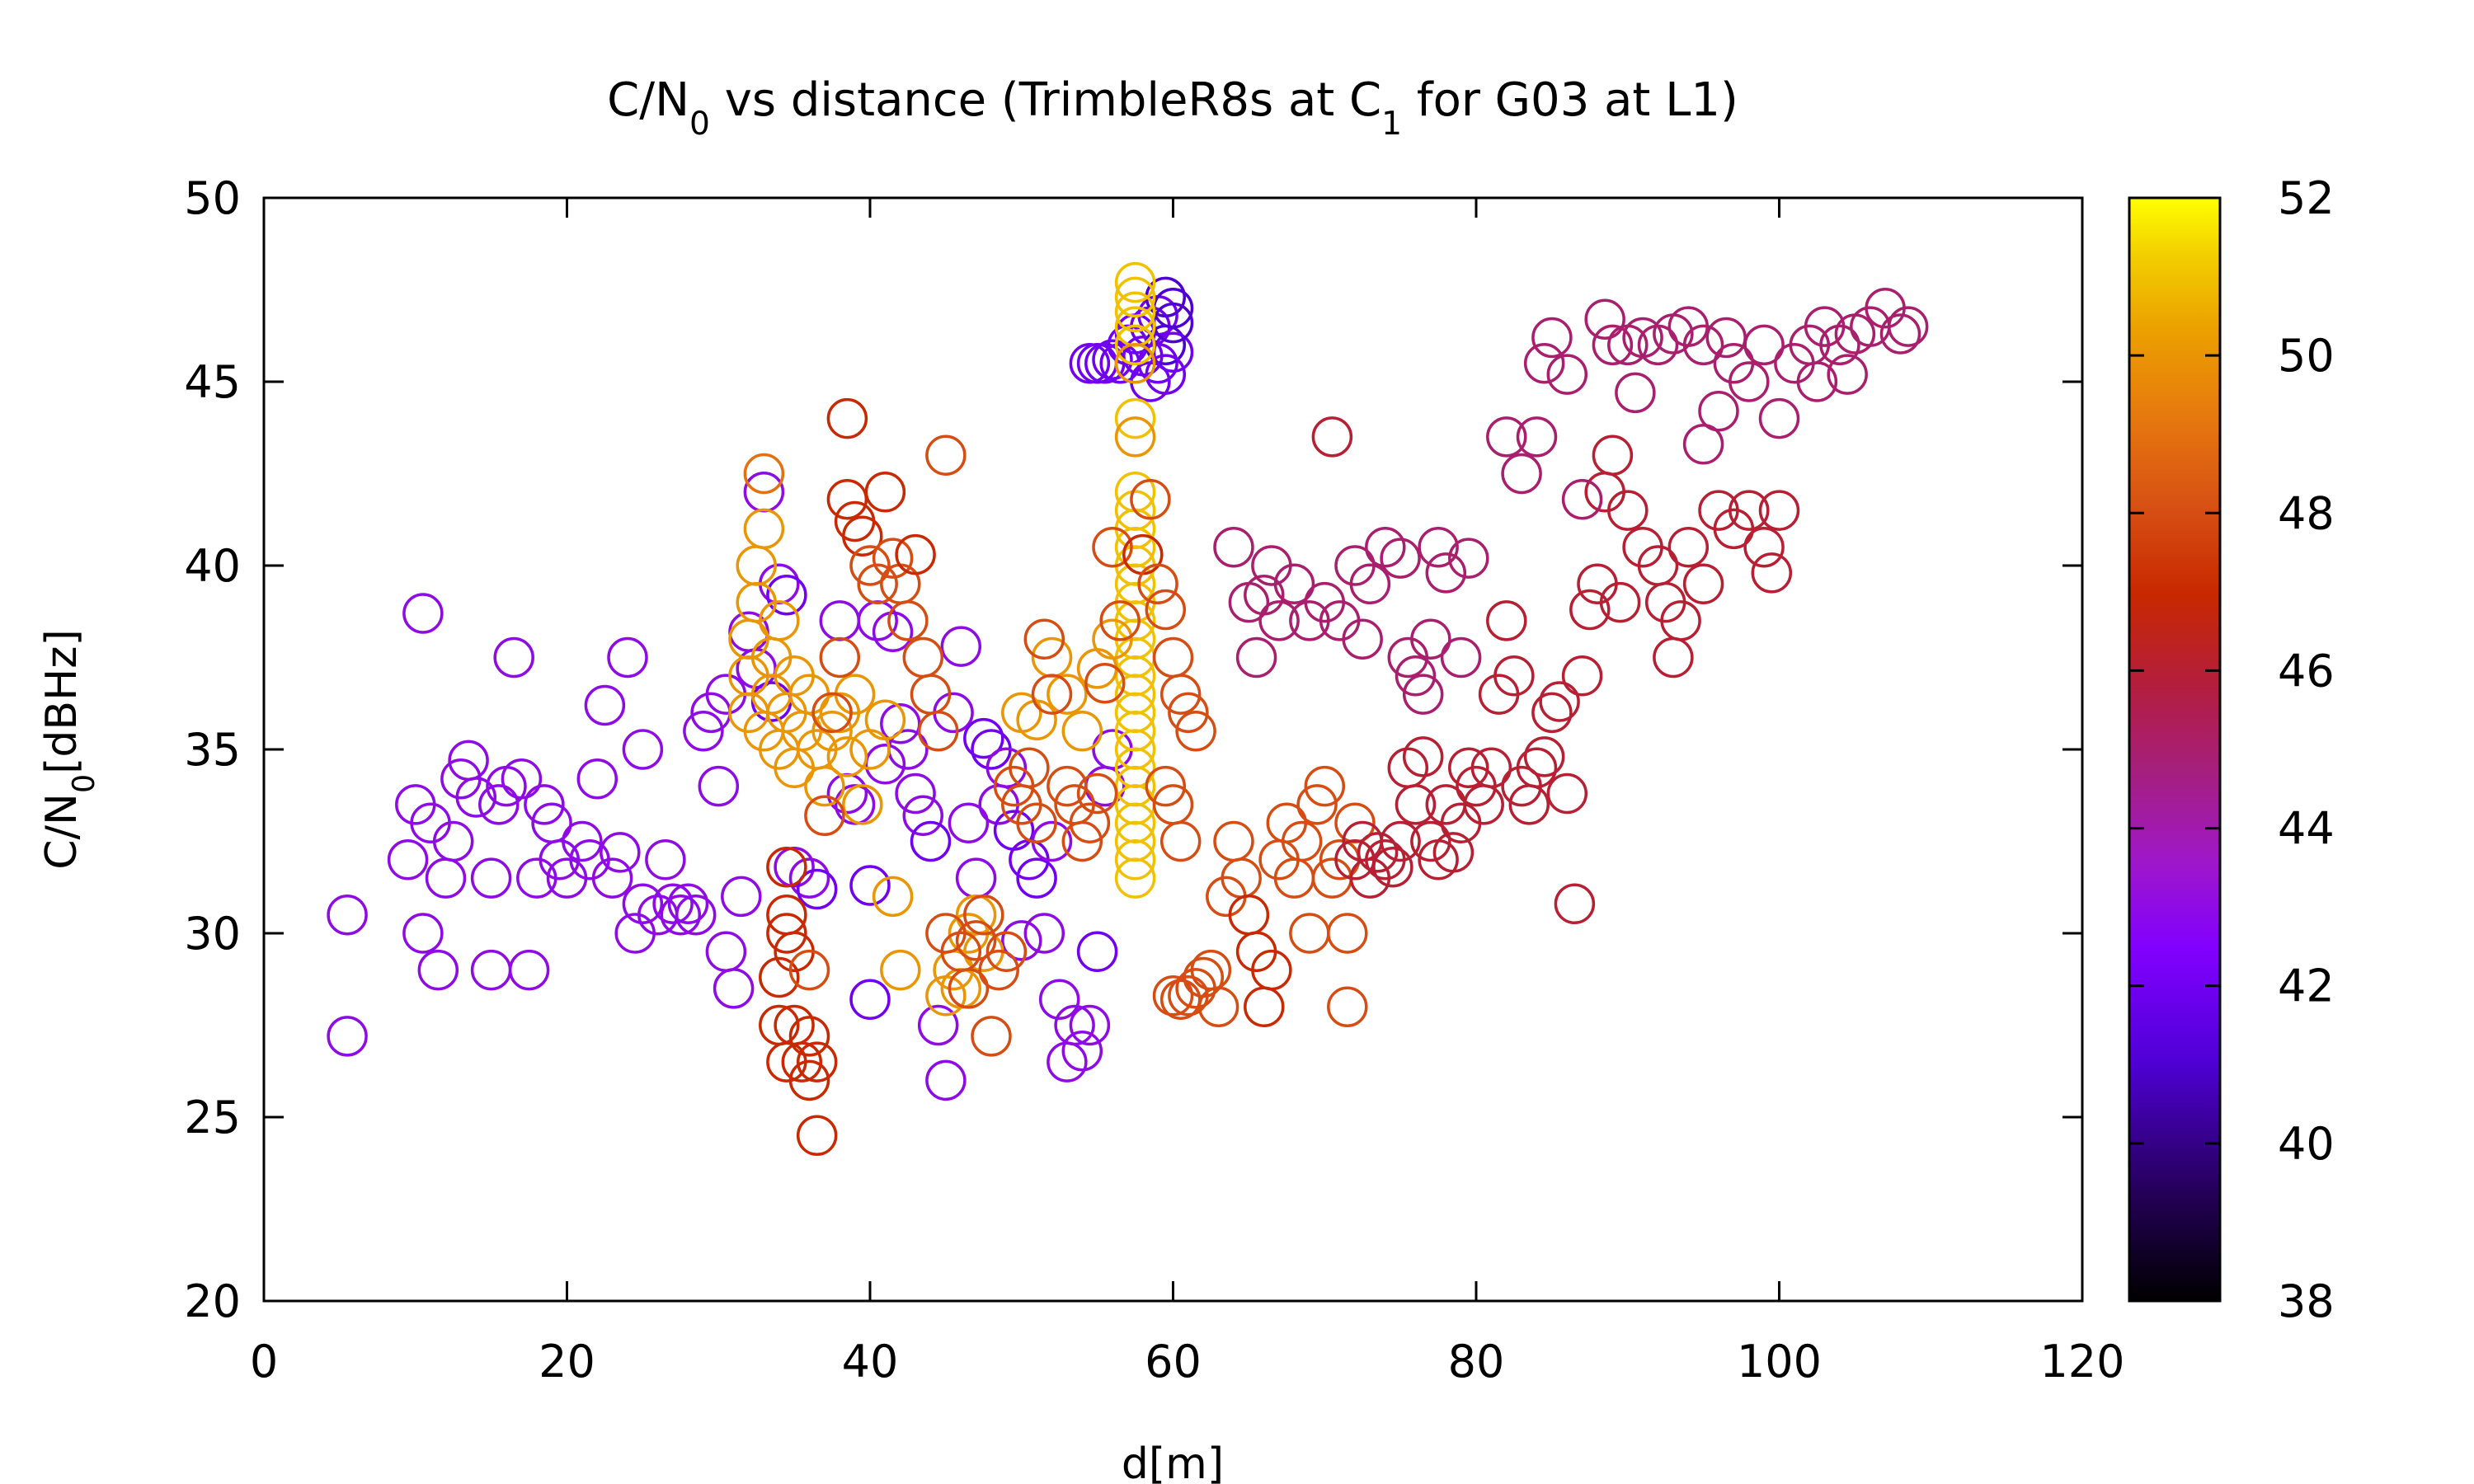  Describe the element at coordinates (1391, 124) in the screenshot. I see `subscript: 1` at that location.